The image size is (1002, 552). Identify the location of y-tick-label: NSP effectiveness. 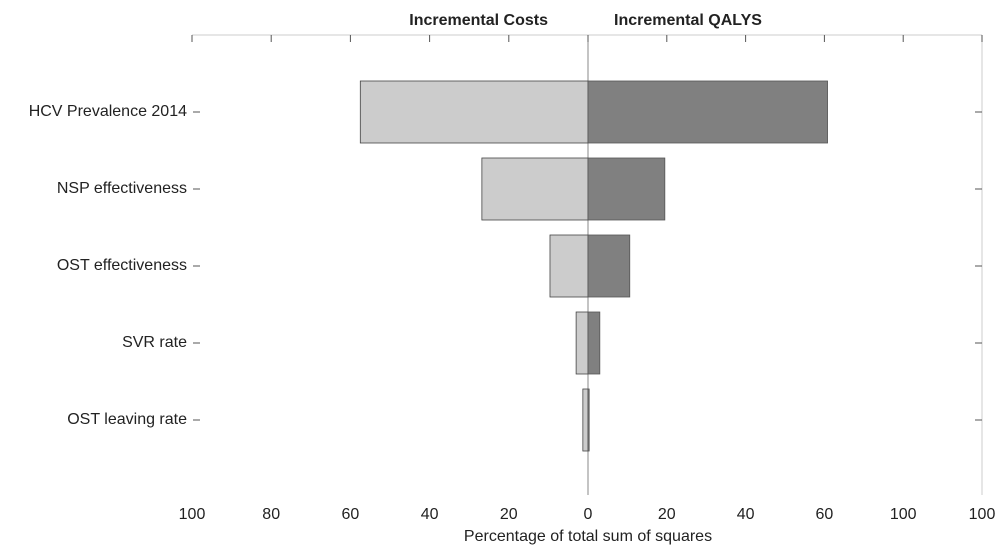
(122, 188).